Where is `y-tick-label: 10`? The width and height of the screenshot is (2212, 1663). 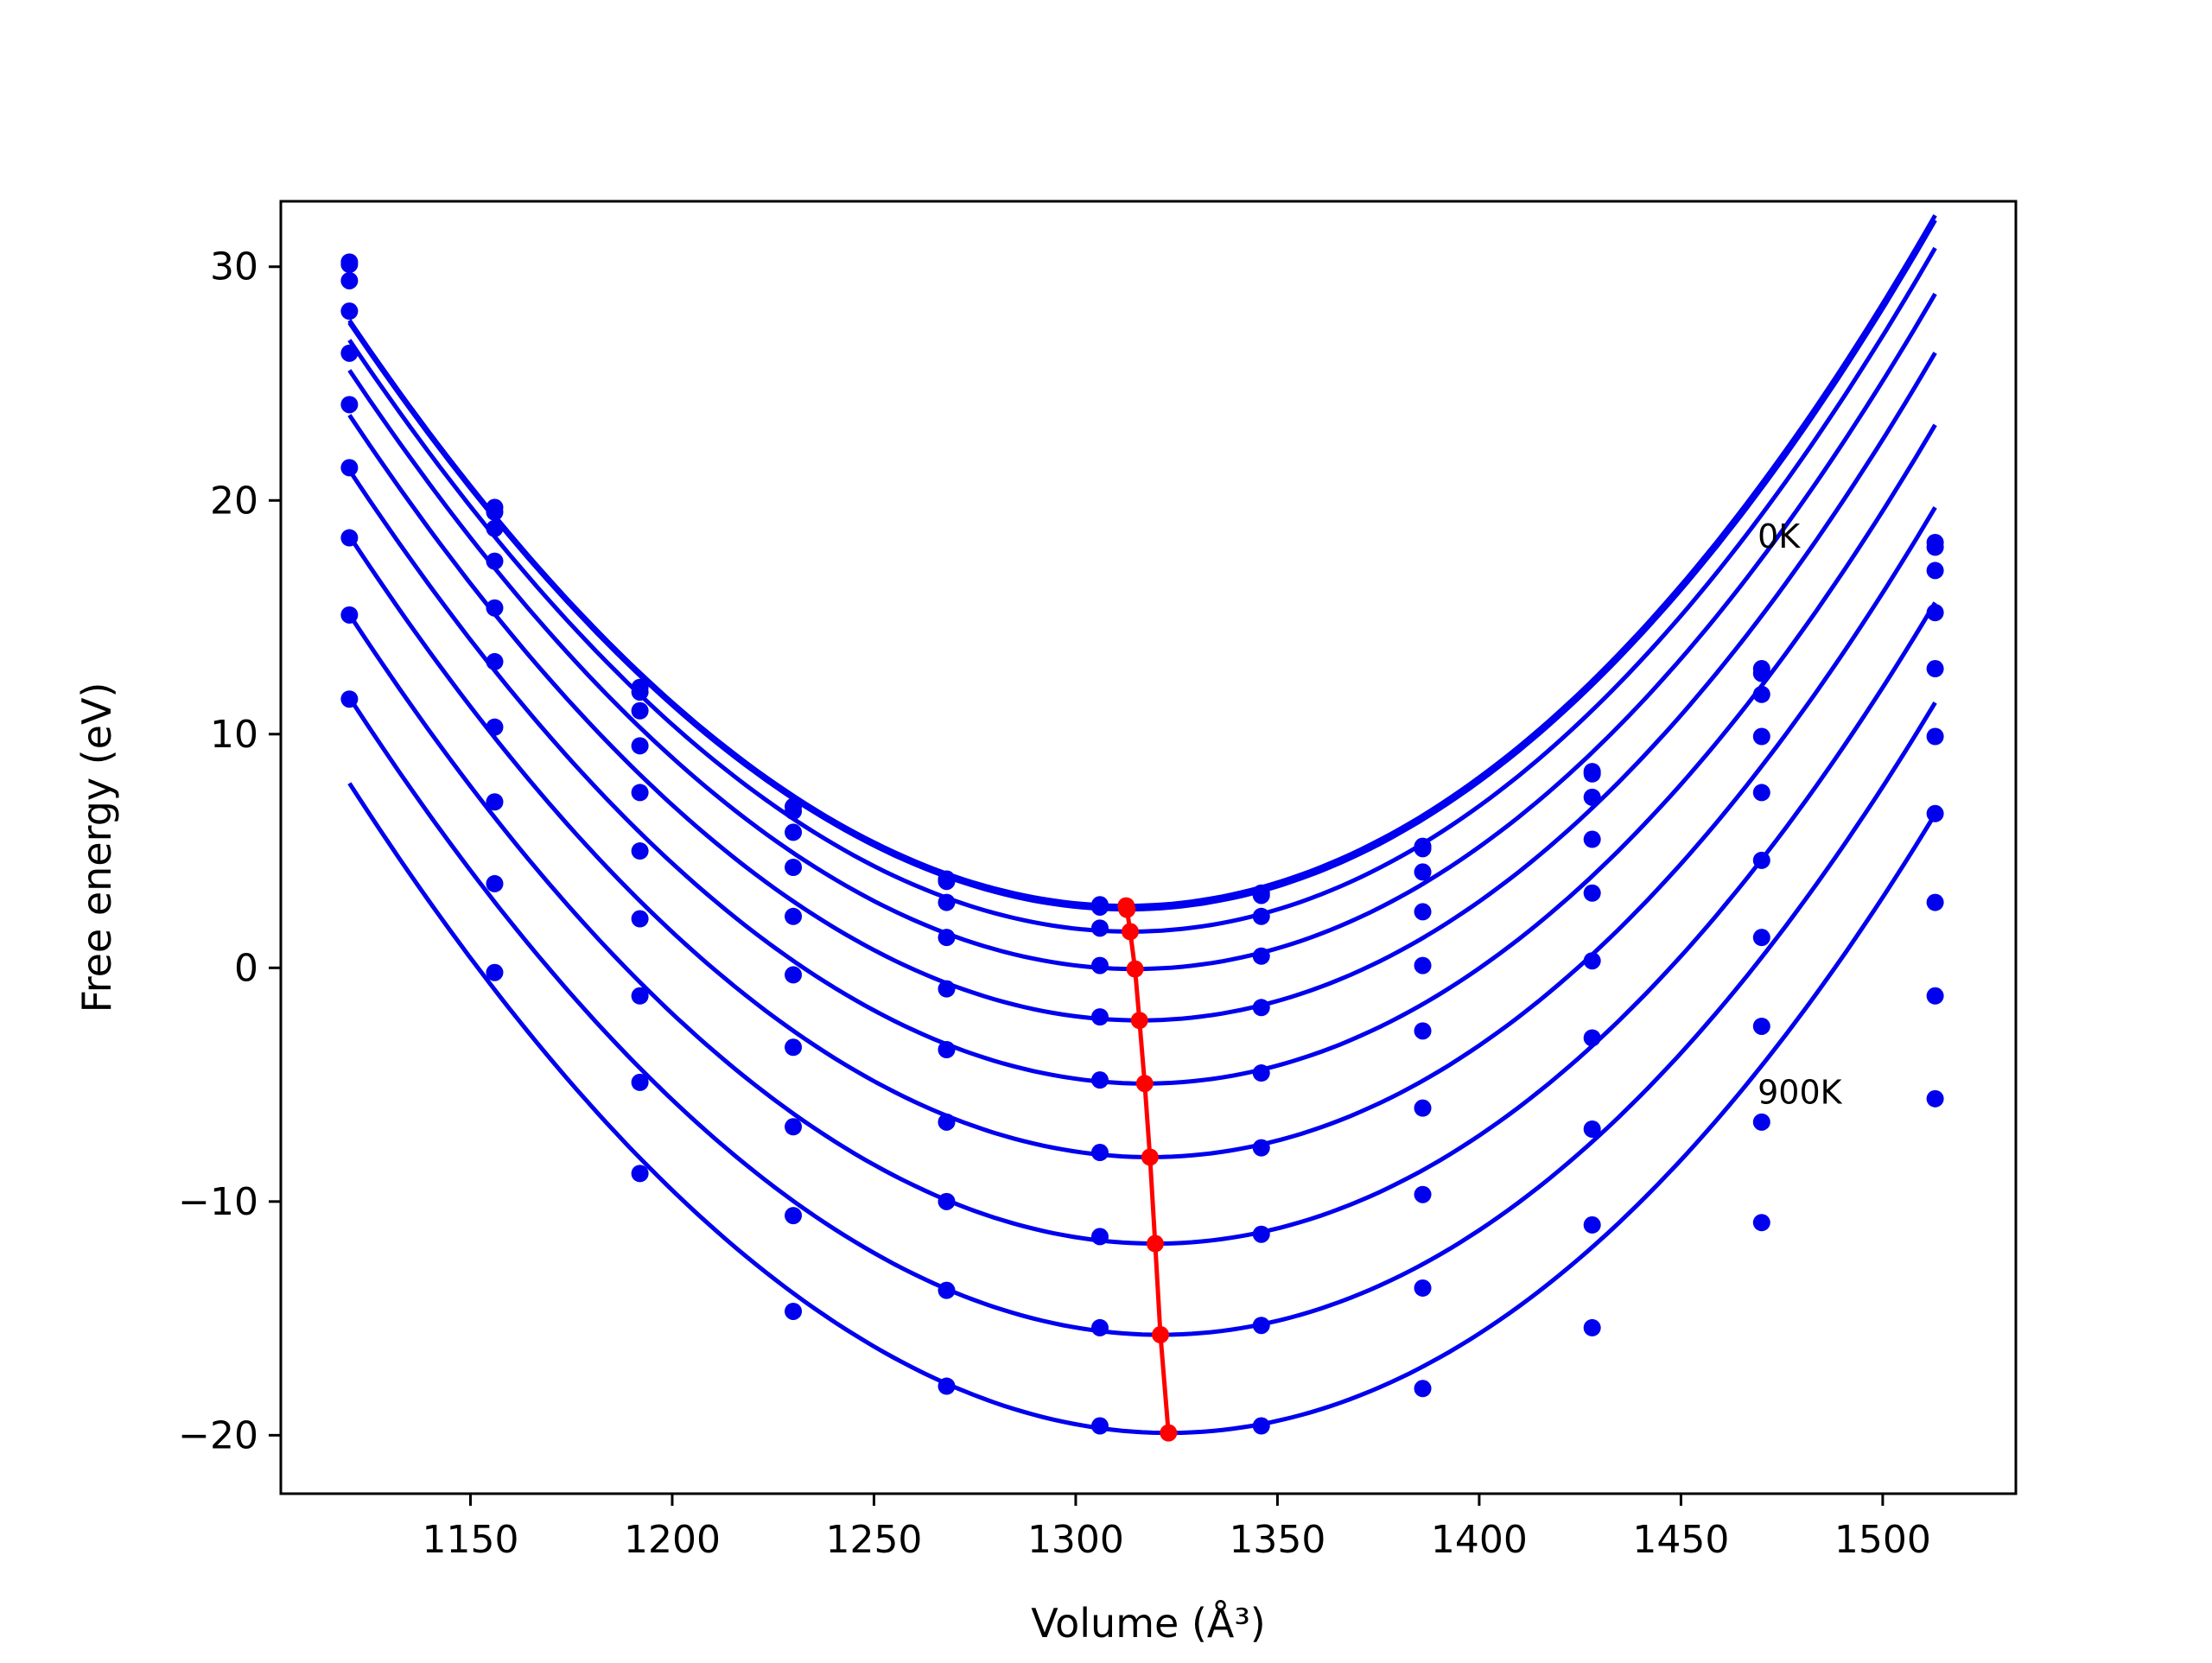 y-tick-label: 10 is located at coordinates (234, 735).